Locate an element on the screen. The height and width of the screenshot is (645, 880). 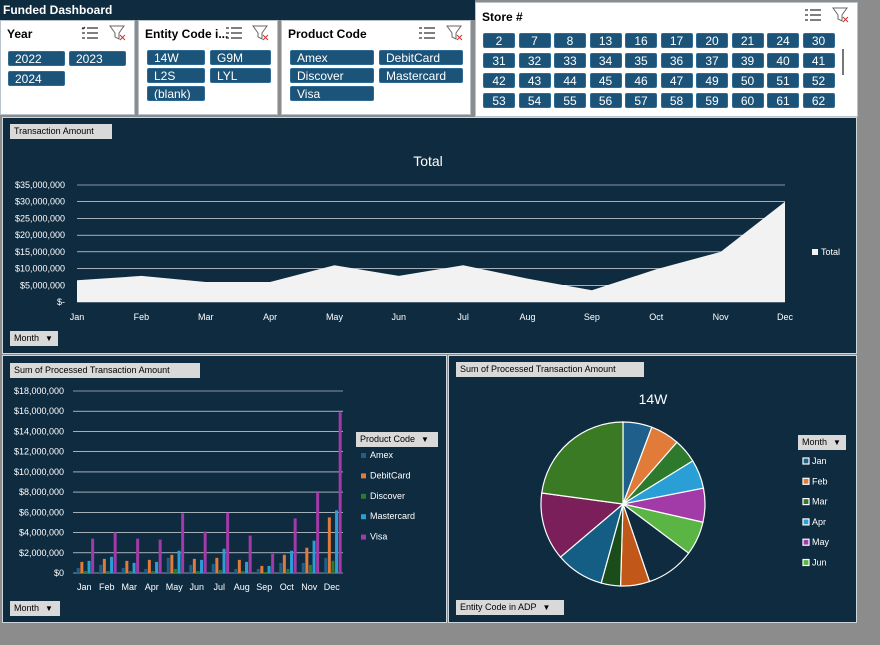
store-45-button: 45 is located at coordinates (605, 80).